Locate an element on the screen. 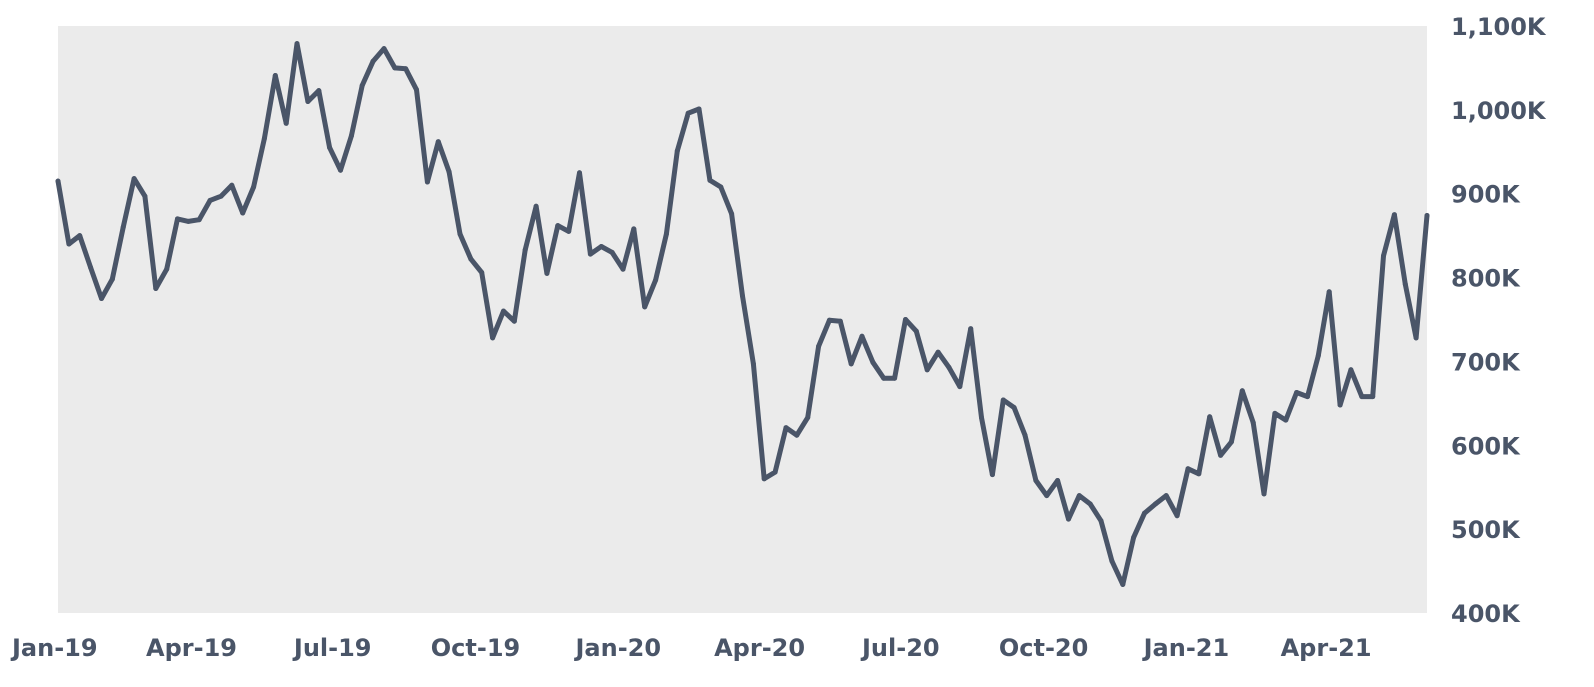 This screenshot has width=1594, height=687. y-tick-label: 1,000K is located at coordinates (1499, 111).